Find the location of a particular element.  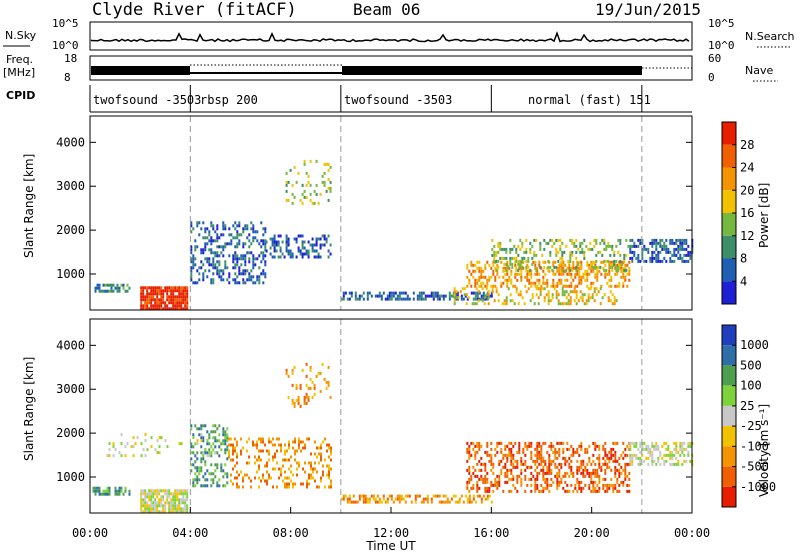

noise-right-tick-bottom: 10^0 is located at coordinates (721, 45).